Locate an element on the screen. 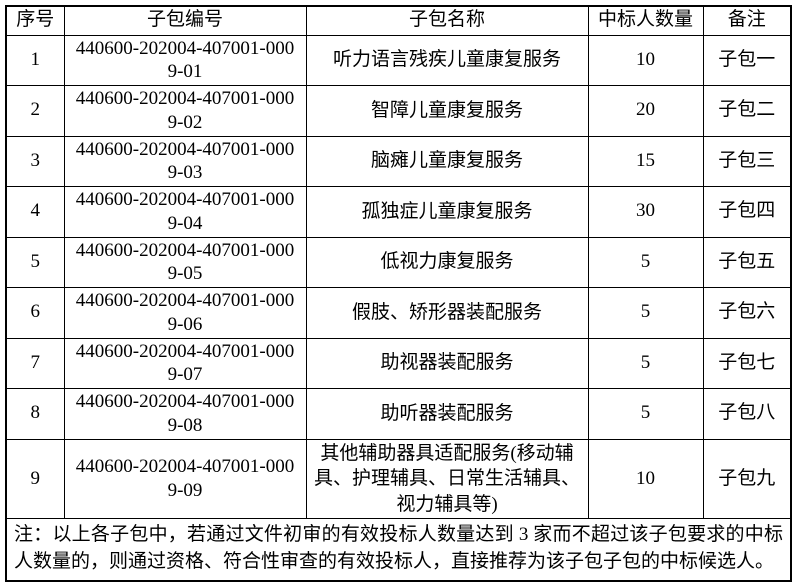  cell-code: 440600-202004-407001-0009-05 is located at coordinates (185, 262).